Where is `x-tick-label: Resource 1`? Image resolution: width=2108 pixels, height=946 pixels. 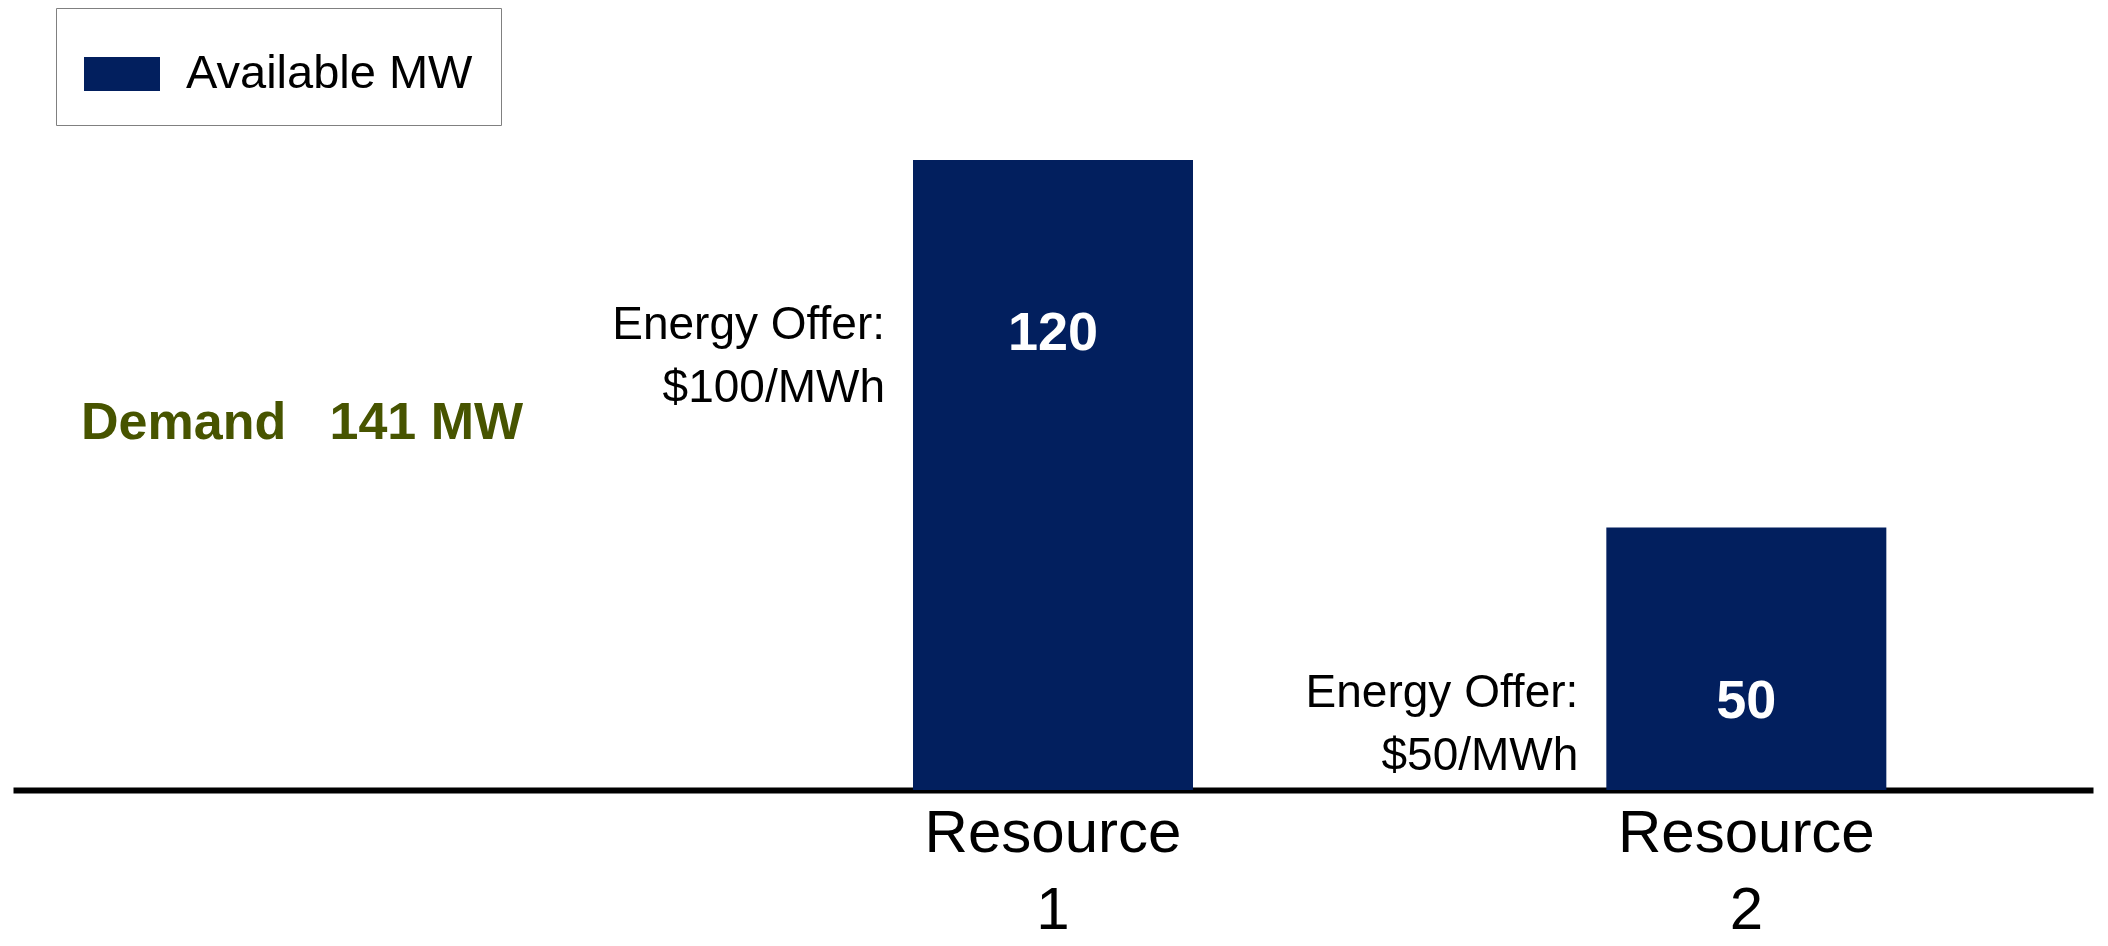 x-tick-label: Resource 1 is located at coordinates (1053, 869).